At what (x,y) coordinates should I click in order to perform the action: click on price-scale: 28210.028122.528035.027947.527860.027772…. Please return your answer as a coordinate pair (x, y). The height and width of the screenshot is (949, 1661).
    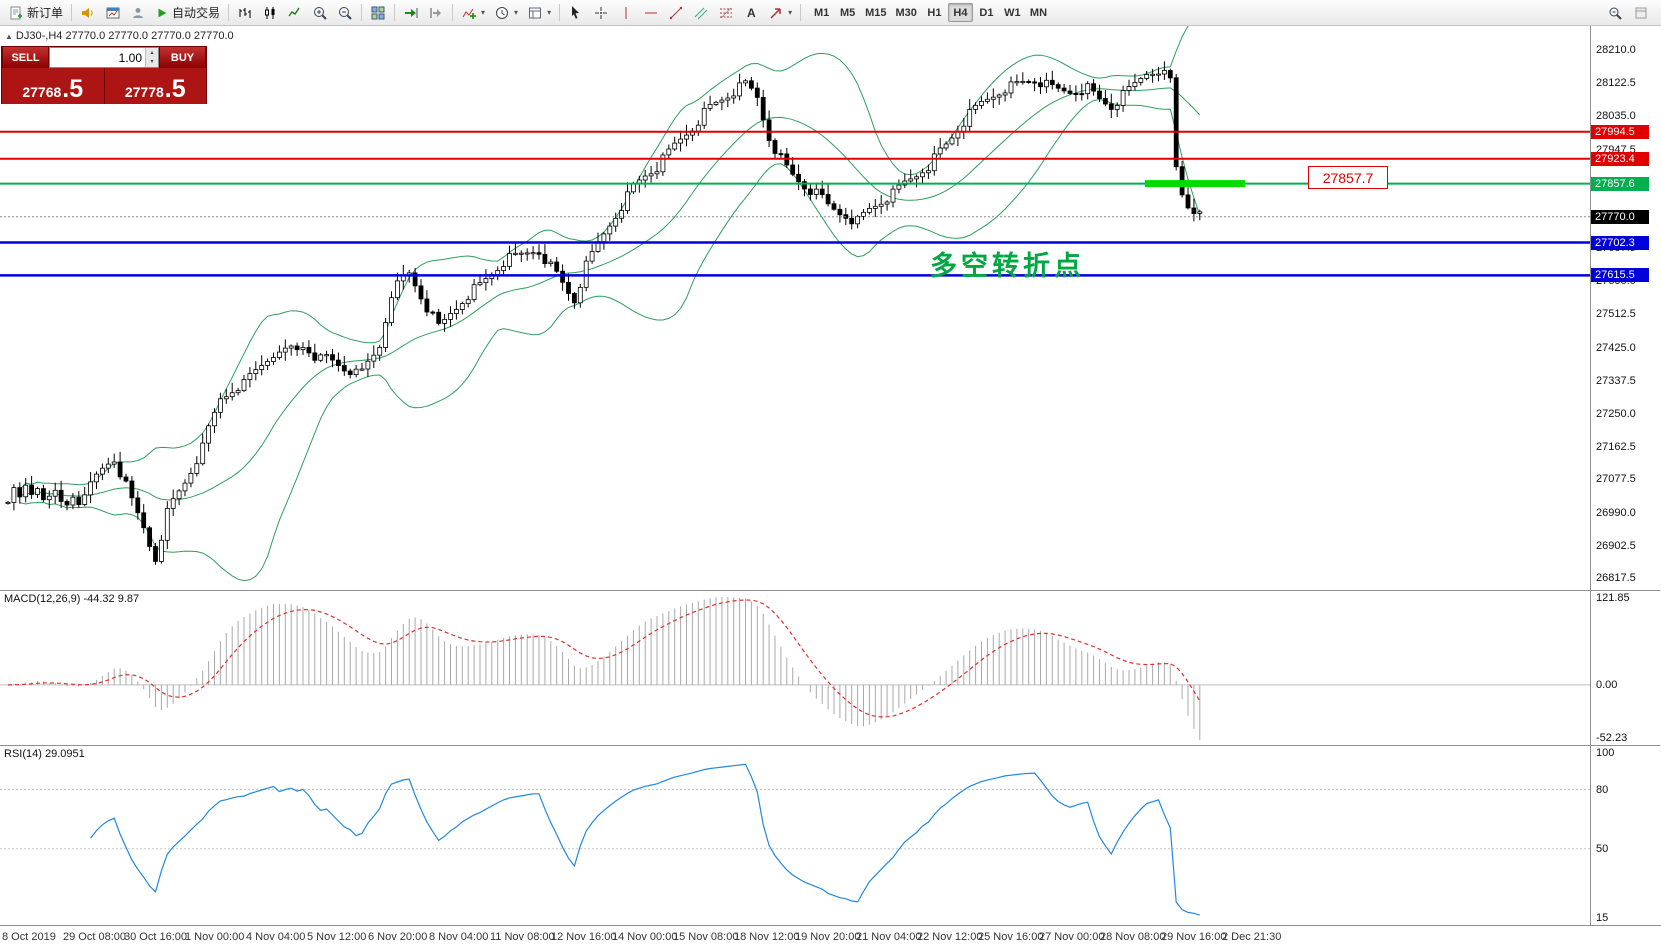
    Looking at the image, I should click on (1625, 308).